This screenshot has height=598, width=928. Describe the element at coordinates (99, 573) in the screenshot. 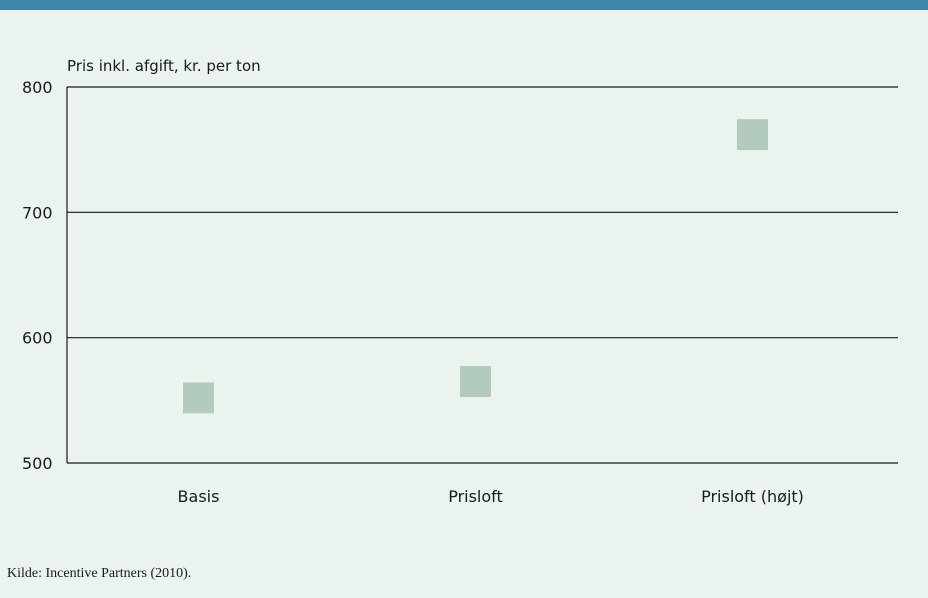

I see `source-note: Kilde: Incentive Partners (2010).` at that location.